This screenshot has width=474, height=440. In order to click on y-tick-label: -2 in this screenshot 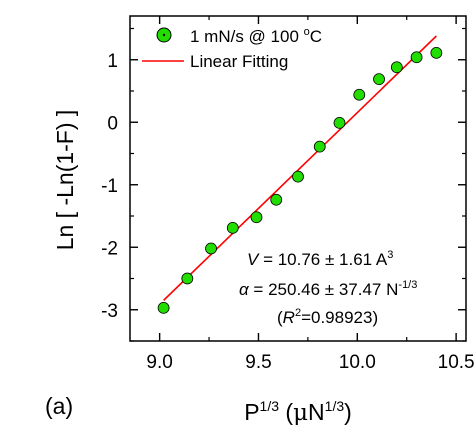, I will do `click(109, 248)`.